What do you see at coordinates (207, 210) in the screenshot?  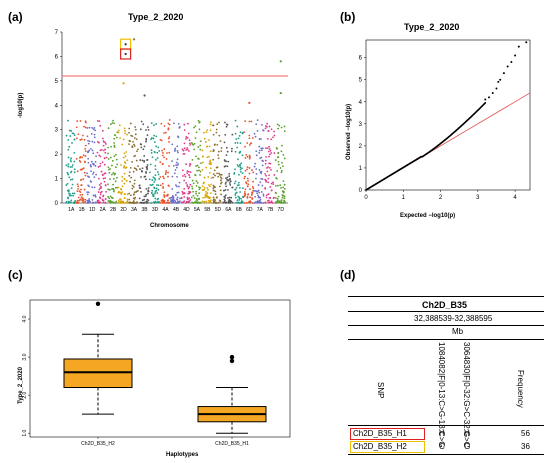 I see `manhattan-x-tick-label: 5B` at bounding box center [207, 210].